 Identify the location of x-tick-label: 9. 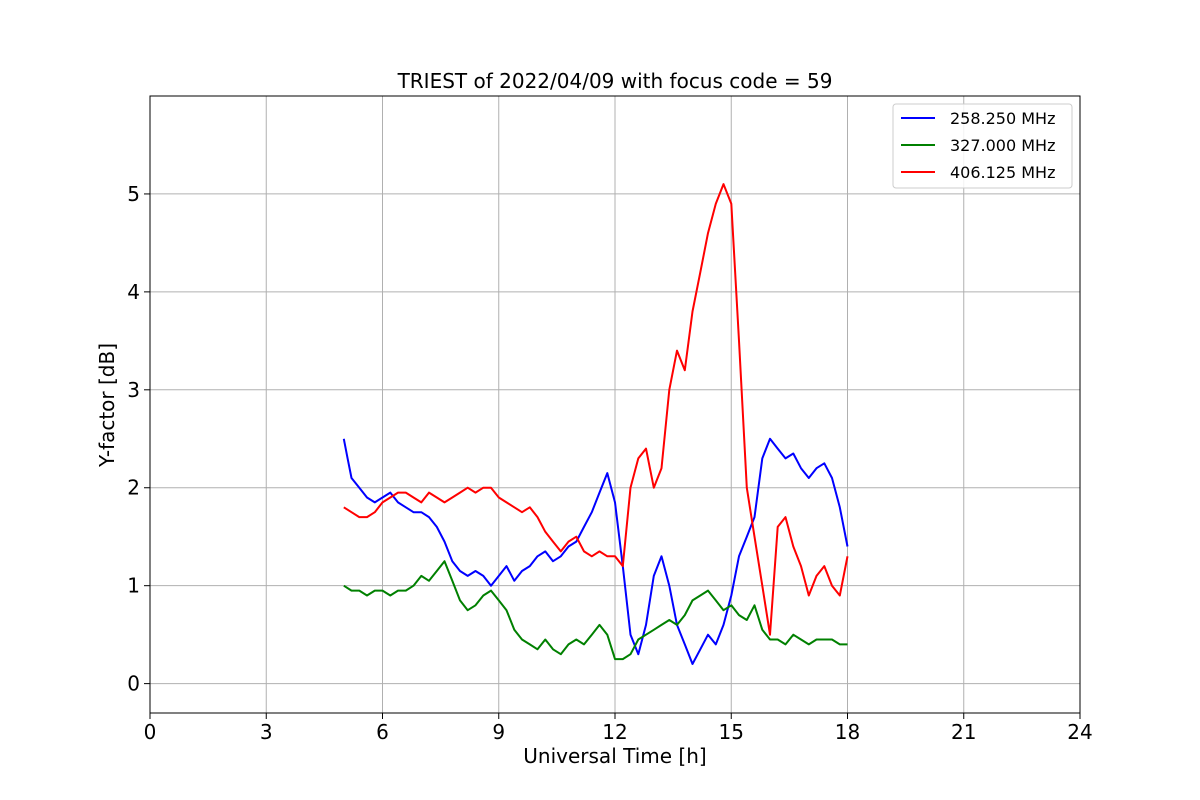
(498, 732).